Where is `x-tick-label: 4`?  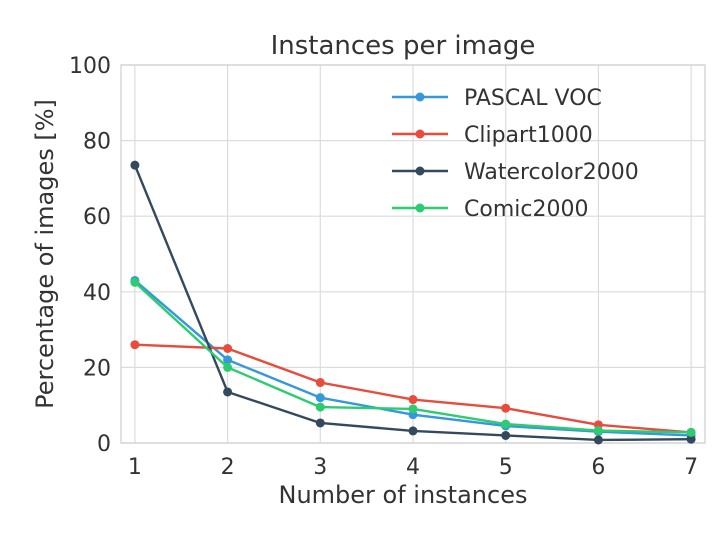
x-tick-label: 4 is located at coordinates (413, 467).